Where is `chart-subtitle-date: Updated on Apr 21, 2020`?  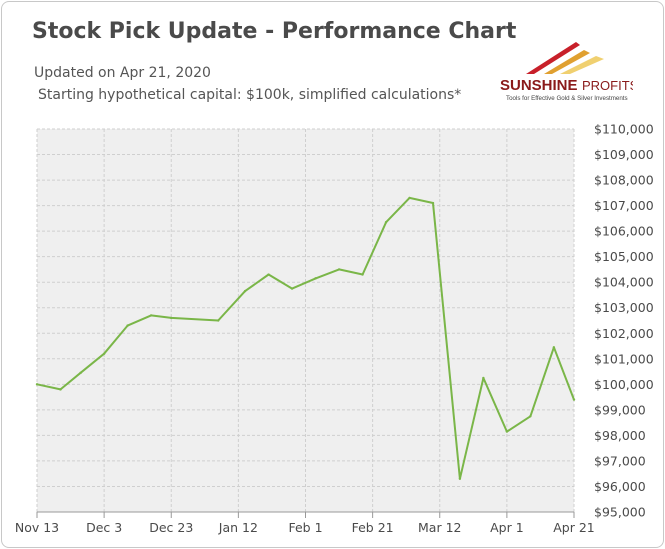
chart-subtitle-date: Updated on Apr 21, 2020 is located at coordinates (122, 73).